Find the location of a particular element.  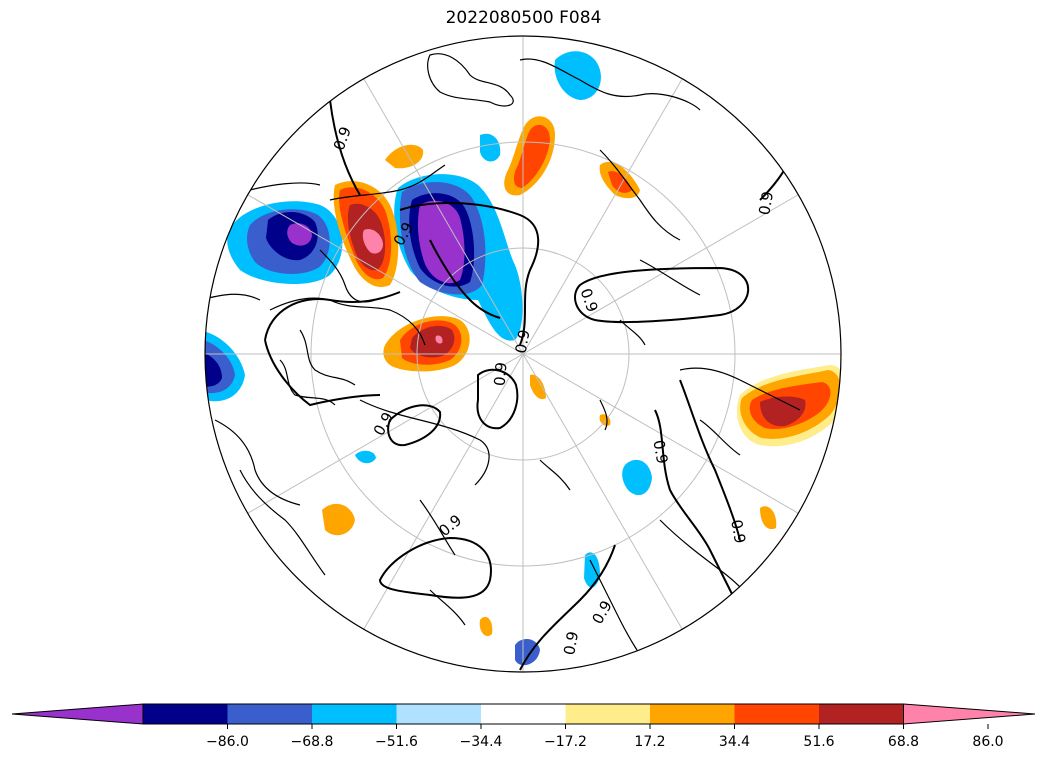

colorbar-tick-label: −51.6 is located at coordinates (396, 742).